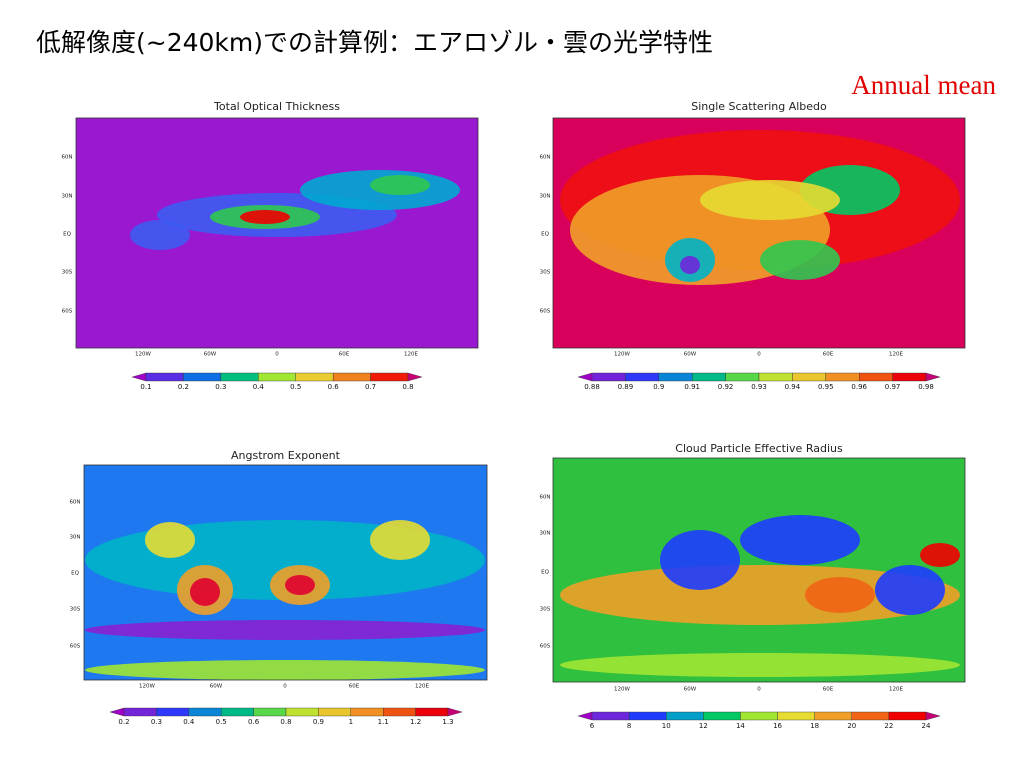 The image size is (1024, 768). Describe the element at coordinates (759, 387) in the screenshot. I see `colorbar-label: 0.93` at that location.